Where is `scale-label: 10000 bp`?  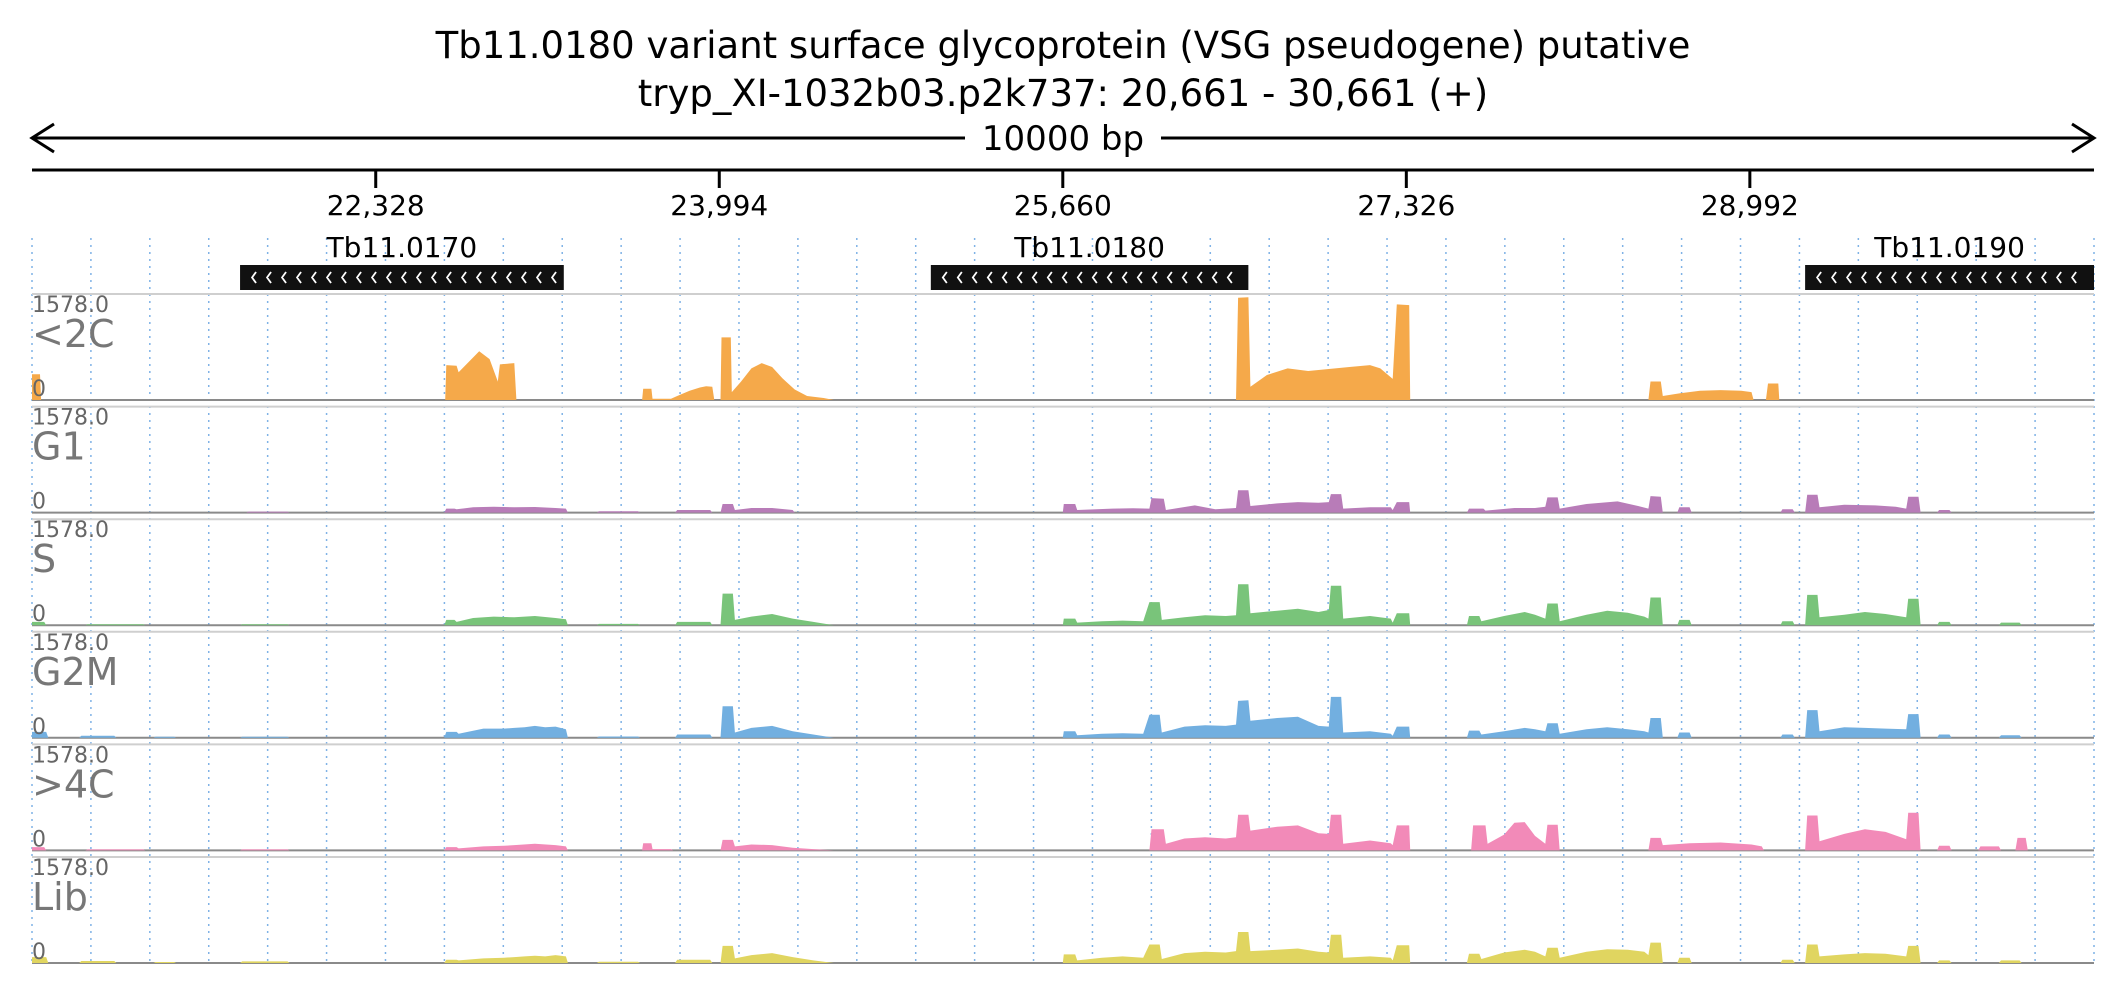 scale-label: 10000 bp is located at coordinates (1063, 139).